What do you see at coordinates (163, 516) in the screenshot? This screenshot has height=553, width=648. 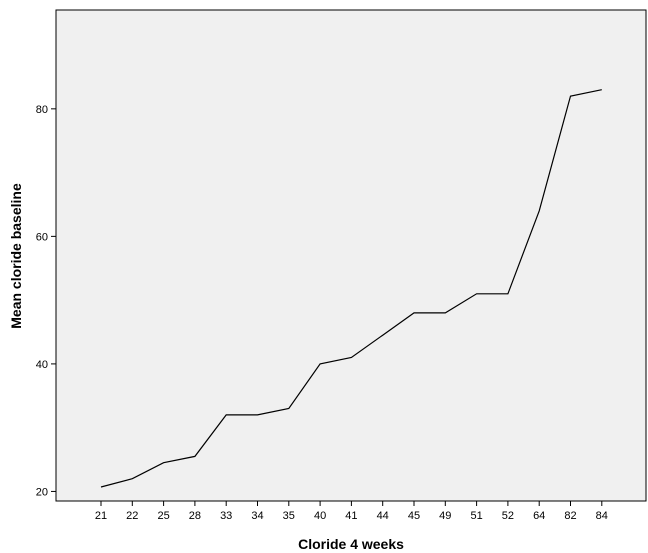 I see `x-tick-label: 25` at bounding box center [163, 516].